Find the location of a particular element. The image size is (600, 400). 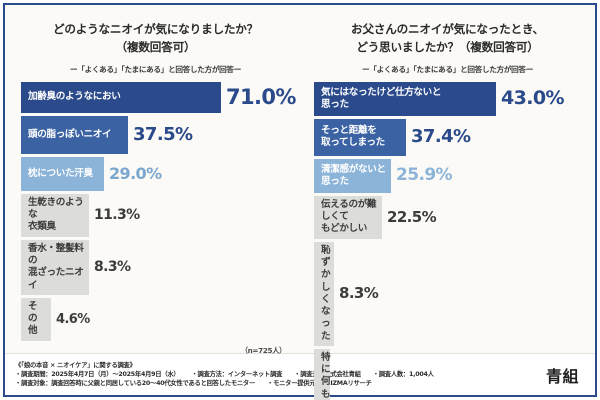

bar-row: 頭の脂っぽいニオイ 37.5% is located at coordinates (155, 134).